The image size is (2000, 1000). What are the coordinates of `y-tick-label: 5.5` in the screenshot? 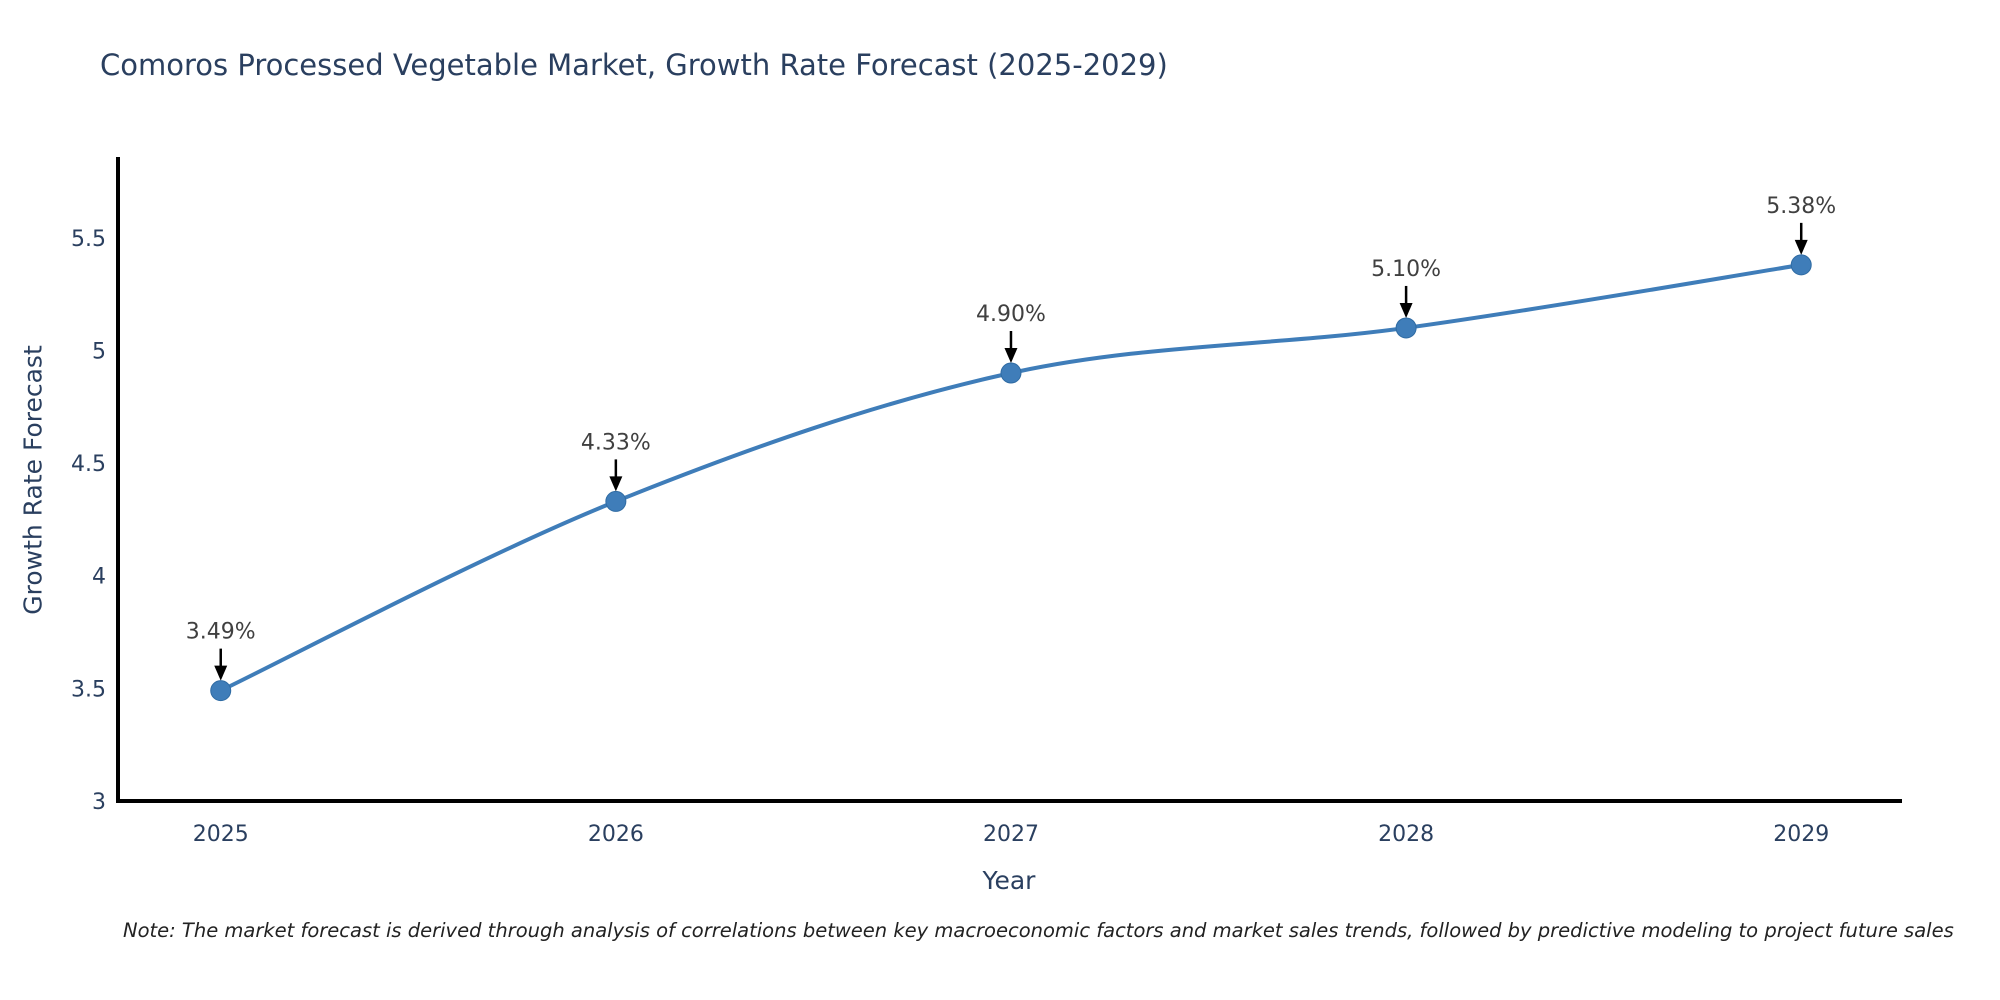 It's located at (88, 239).